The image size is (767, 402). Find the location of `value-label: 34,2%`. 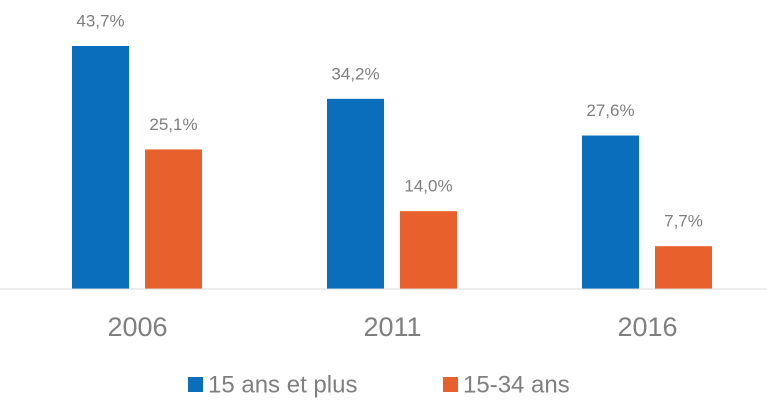

value-label: 34,2% is located at coordinates (355, 73).